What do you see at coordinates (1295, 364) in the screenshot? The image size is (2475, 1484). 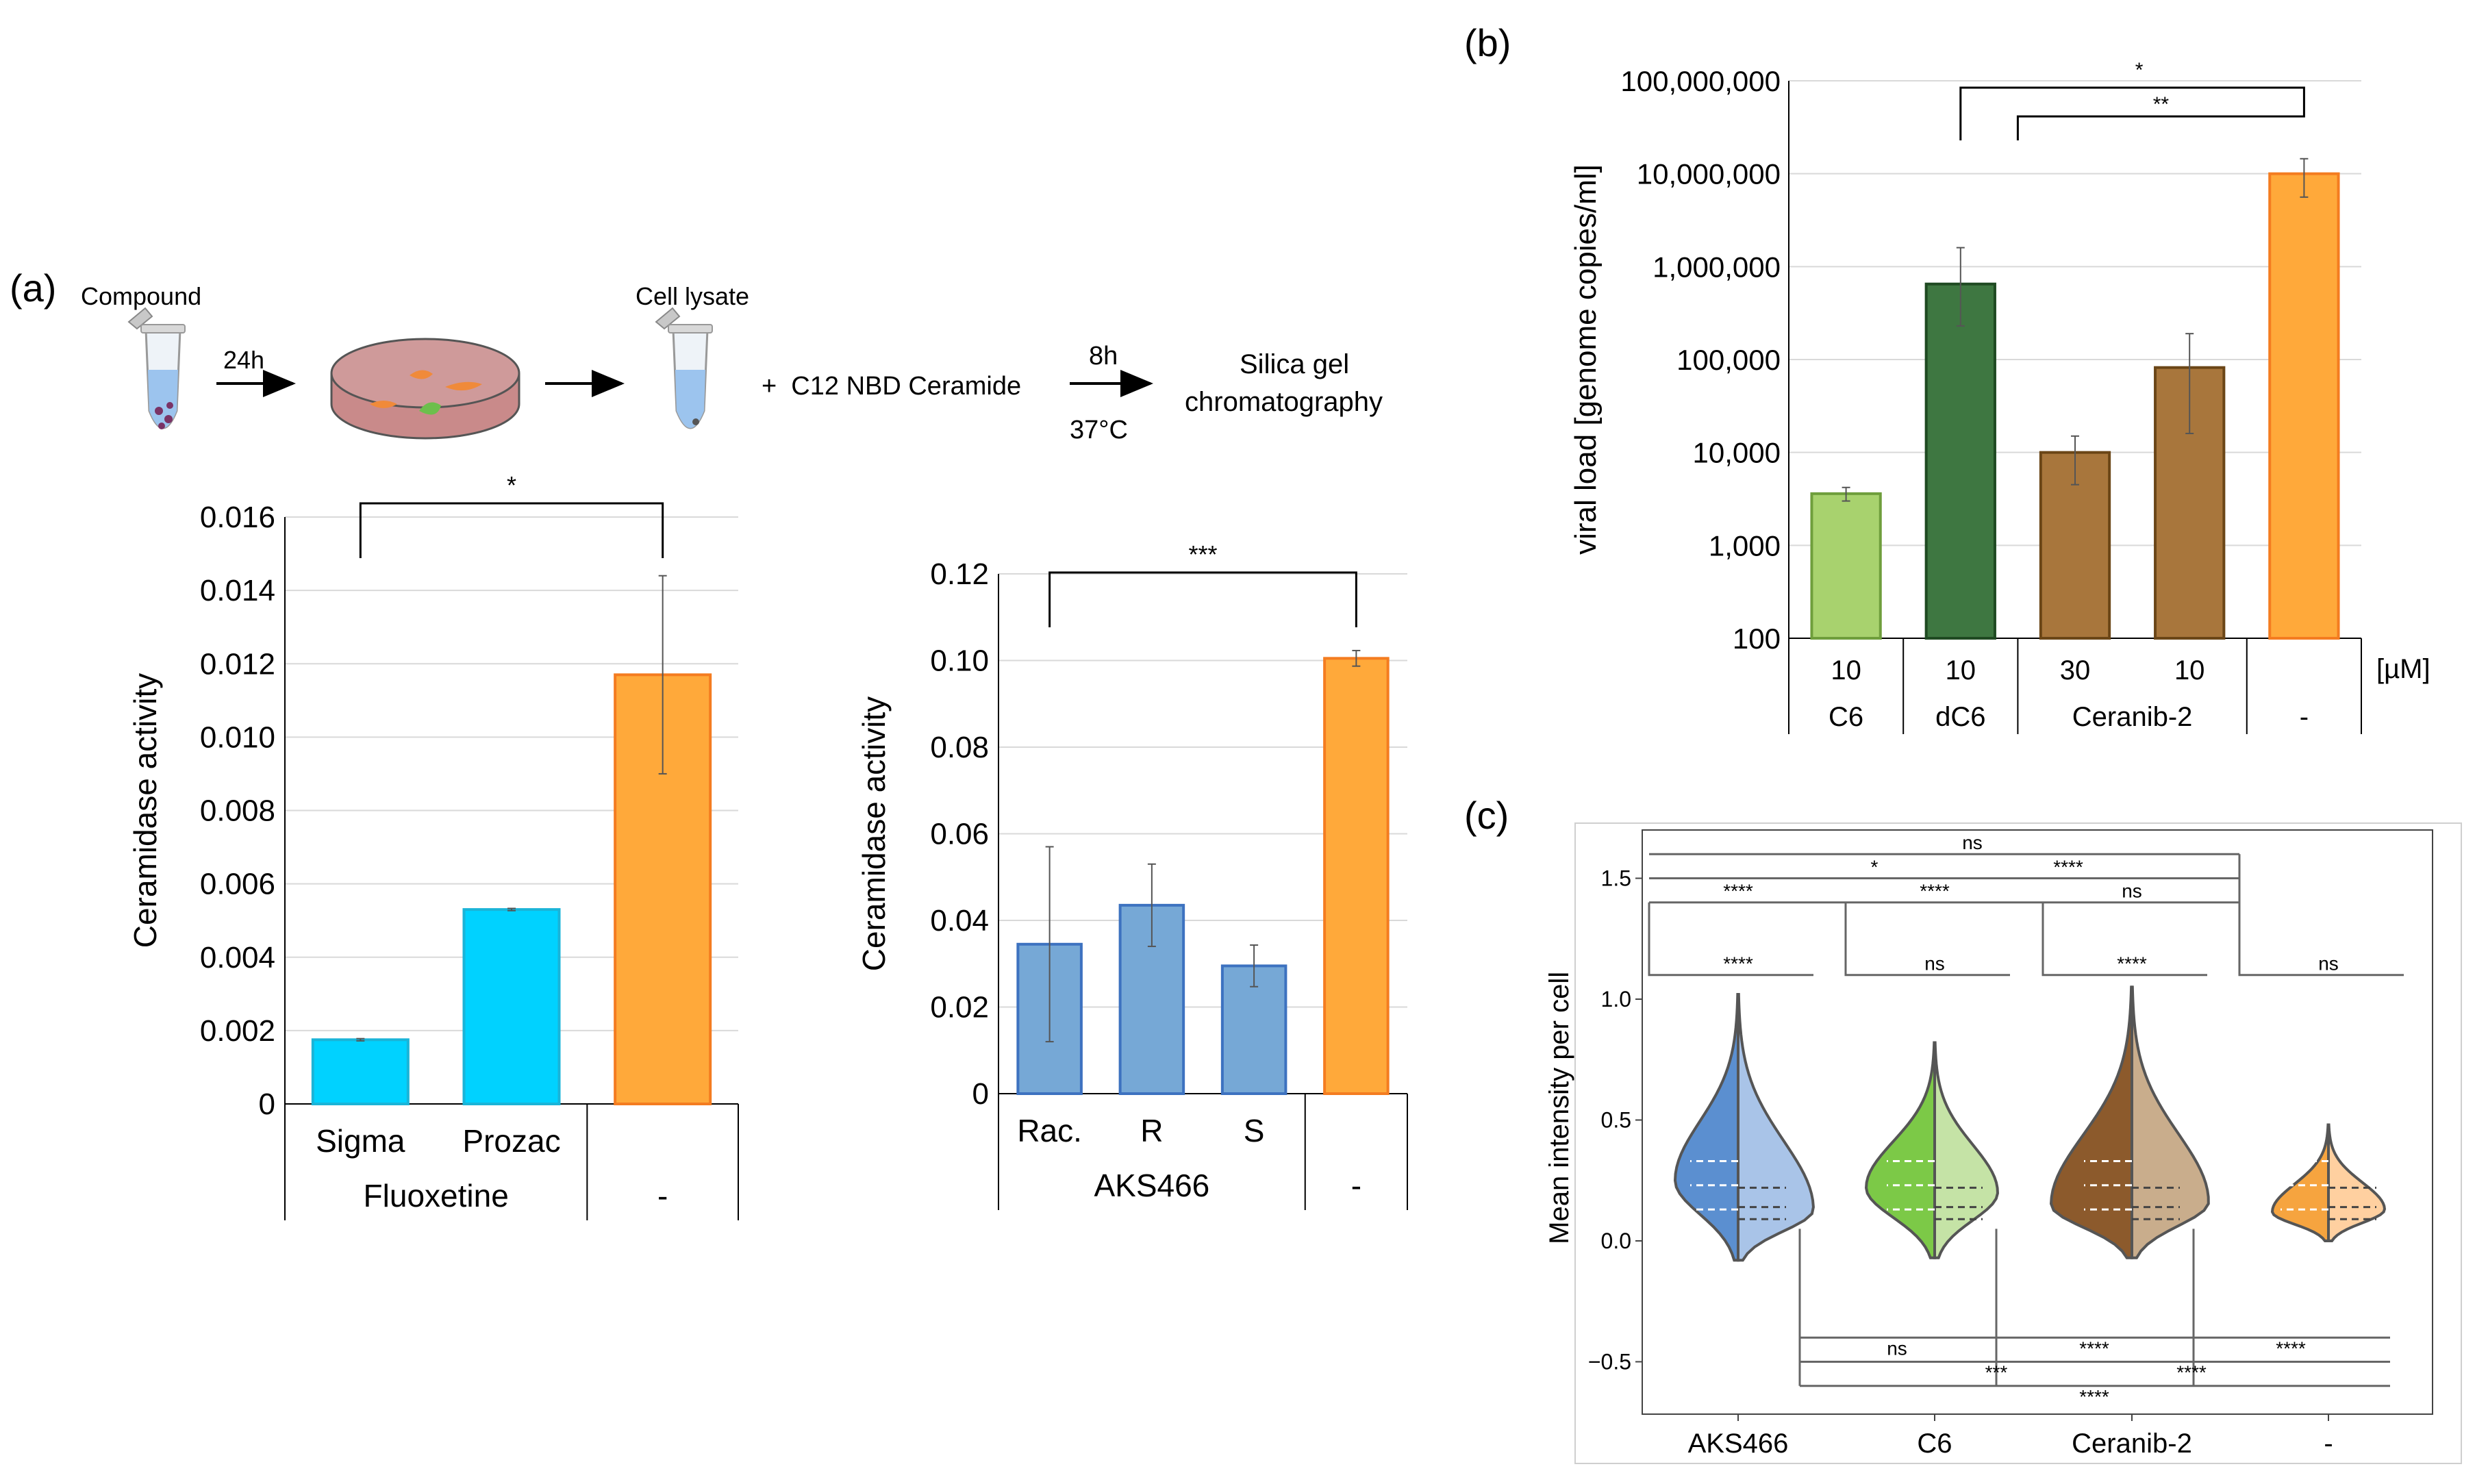 I see `silica-label-1: Silica gel` at bounding box center [1295, 364].